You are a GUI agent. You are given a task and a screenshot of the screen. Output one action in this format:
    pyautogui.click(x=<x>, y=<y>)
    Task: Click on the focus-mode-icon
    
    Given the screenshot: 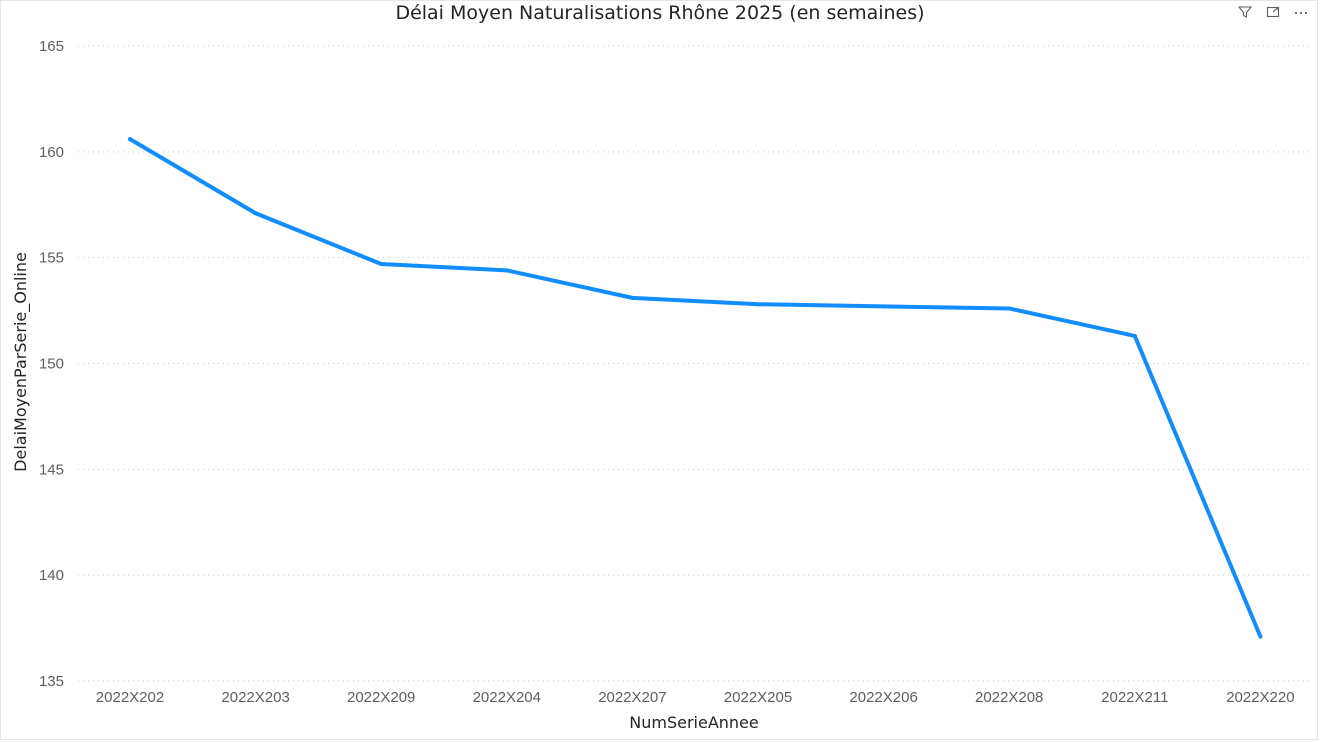 What is the action you would take?
    pyautogui.click(x=1273, y=12)
    